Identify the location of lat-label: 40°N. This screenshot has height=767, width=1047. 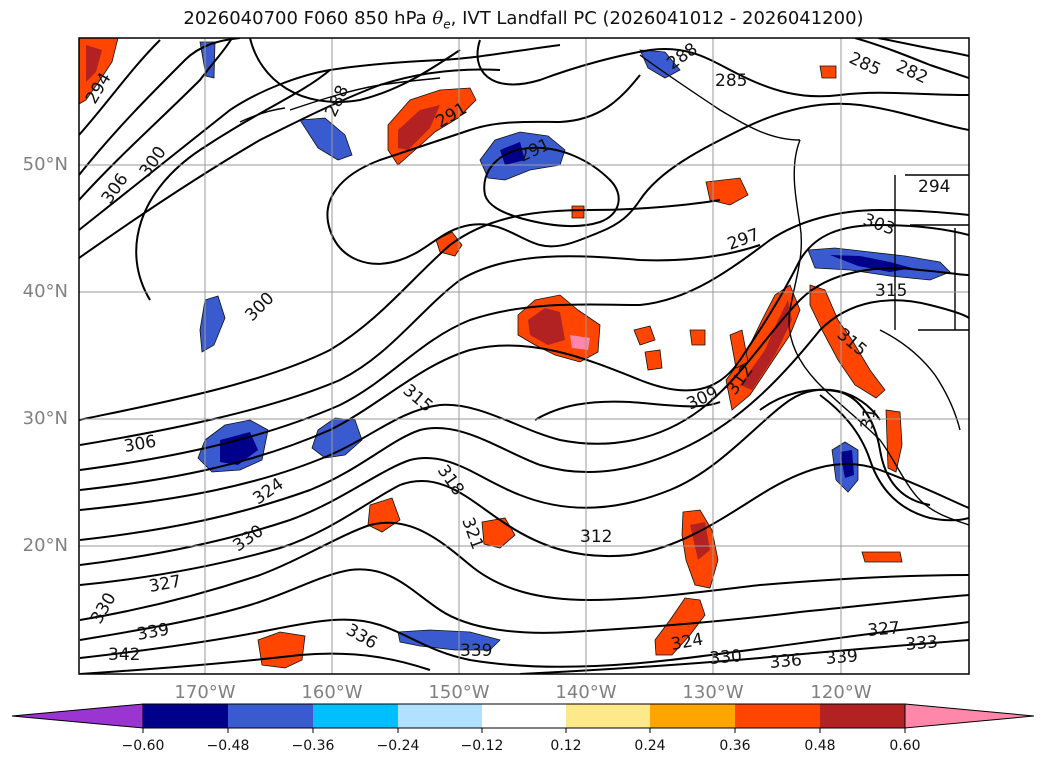
(45, 291).